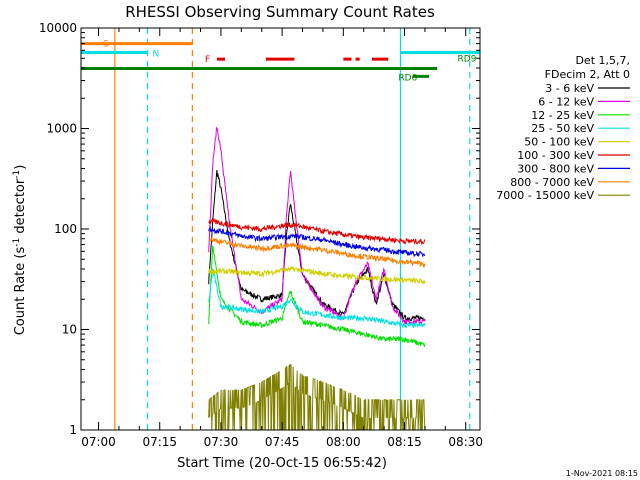 The width and height of the screenshot is (640, 480). Describe the element at coordinates (467, 60) in the screenshot. I see `flag-rd9-label: RD9` at that location.